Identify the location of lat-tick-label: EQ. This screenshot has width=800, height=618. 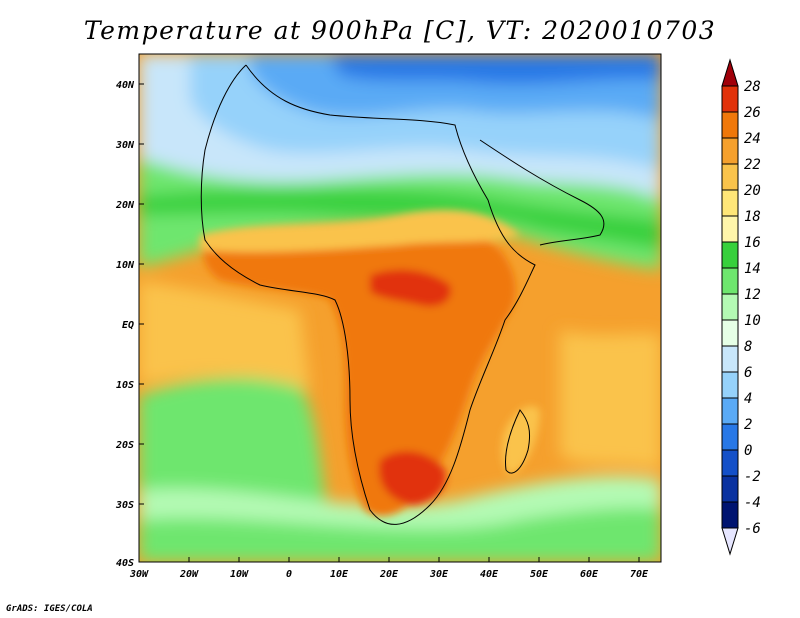
(128, 325).